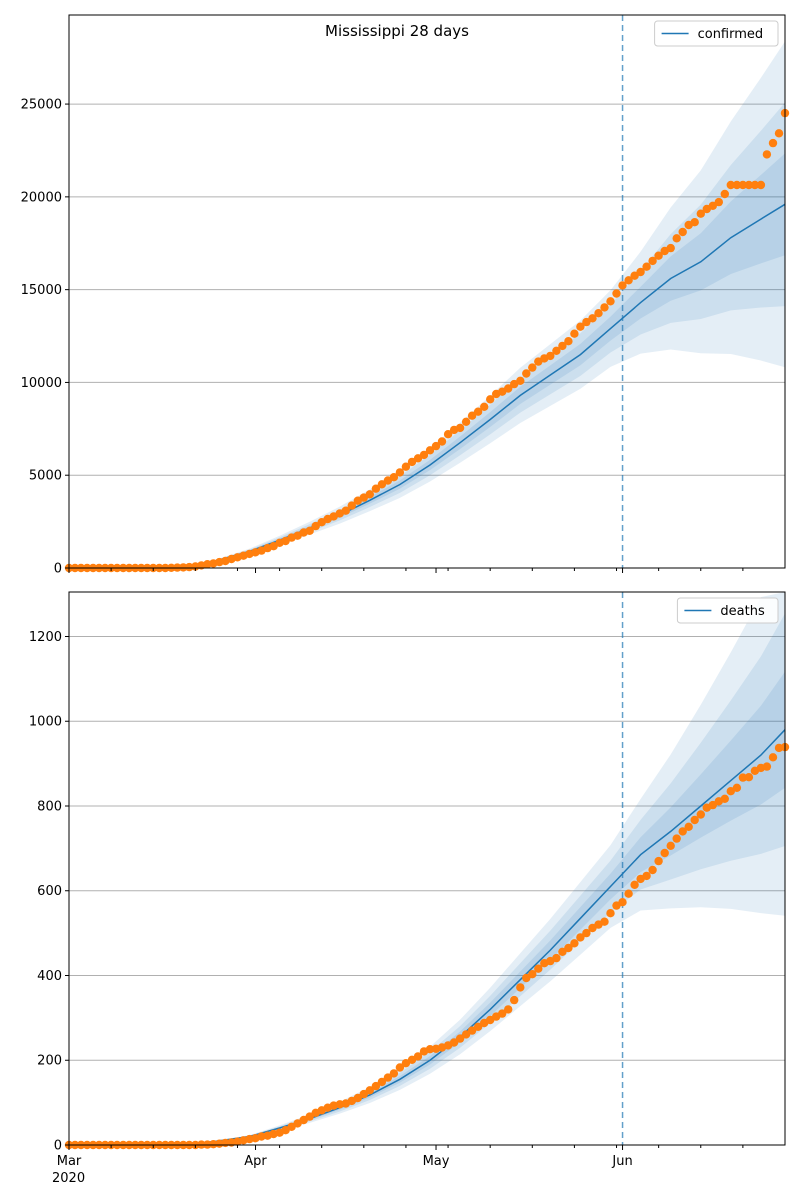 The image size is (800, 1200). I want to click on y-tick-label: 800, so click(49, 806).